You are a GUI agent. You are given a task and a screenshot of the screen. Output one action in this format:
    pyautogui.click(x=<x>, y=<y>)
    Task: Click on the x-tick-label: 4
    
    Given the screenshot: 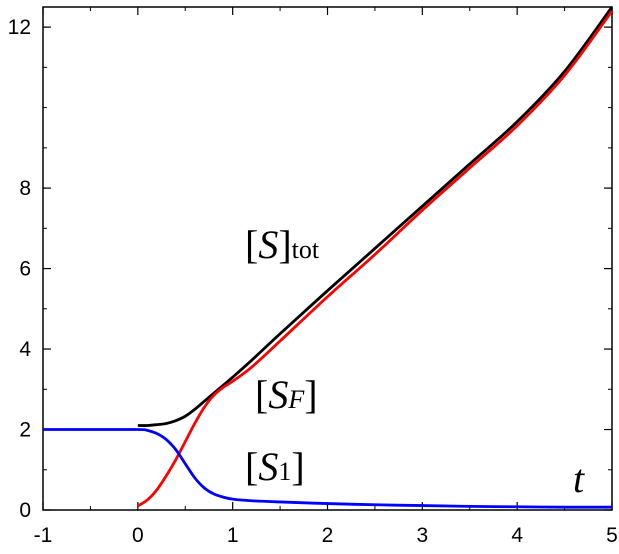 What is the action you would take?
    pyautogui.click(x=517, y=535)
    